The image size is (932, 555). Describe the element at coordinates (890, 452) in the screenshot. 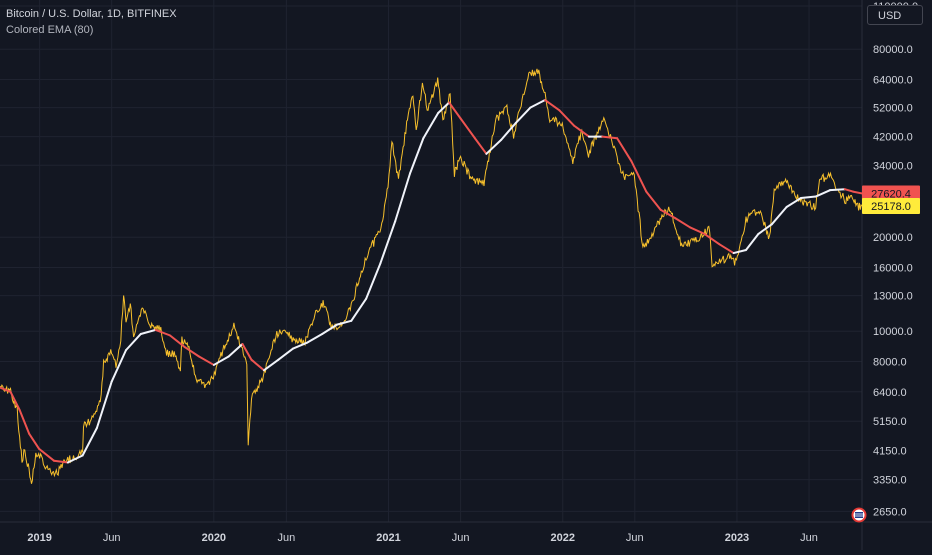

I see `y-tick-label: 4150.0` at that location.